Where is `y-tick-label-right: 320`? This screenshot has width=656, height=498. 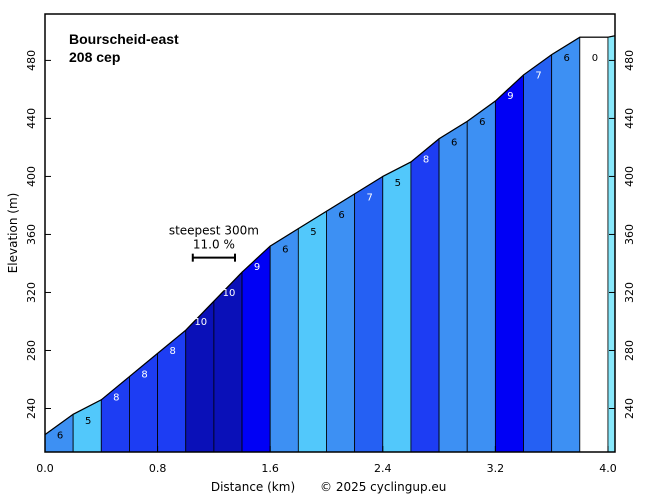
y-tick-label-right: 320 is located at coordinates (629, 292).